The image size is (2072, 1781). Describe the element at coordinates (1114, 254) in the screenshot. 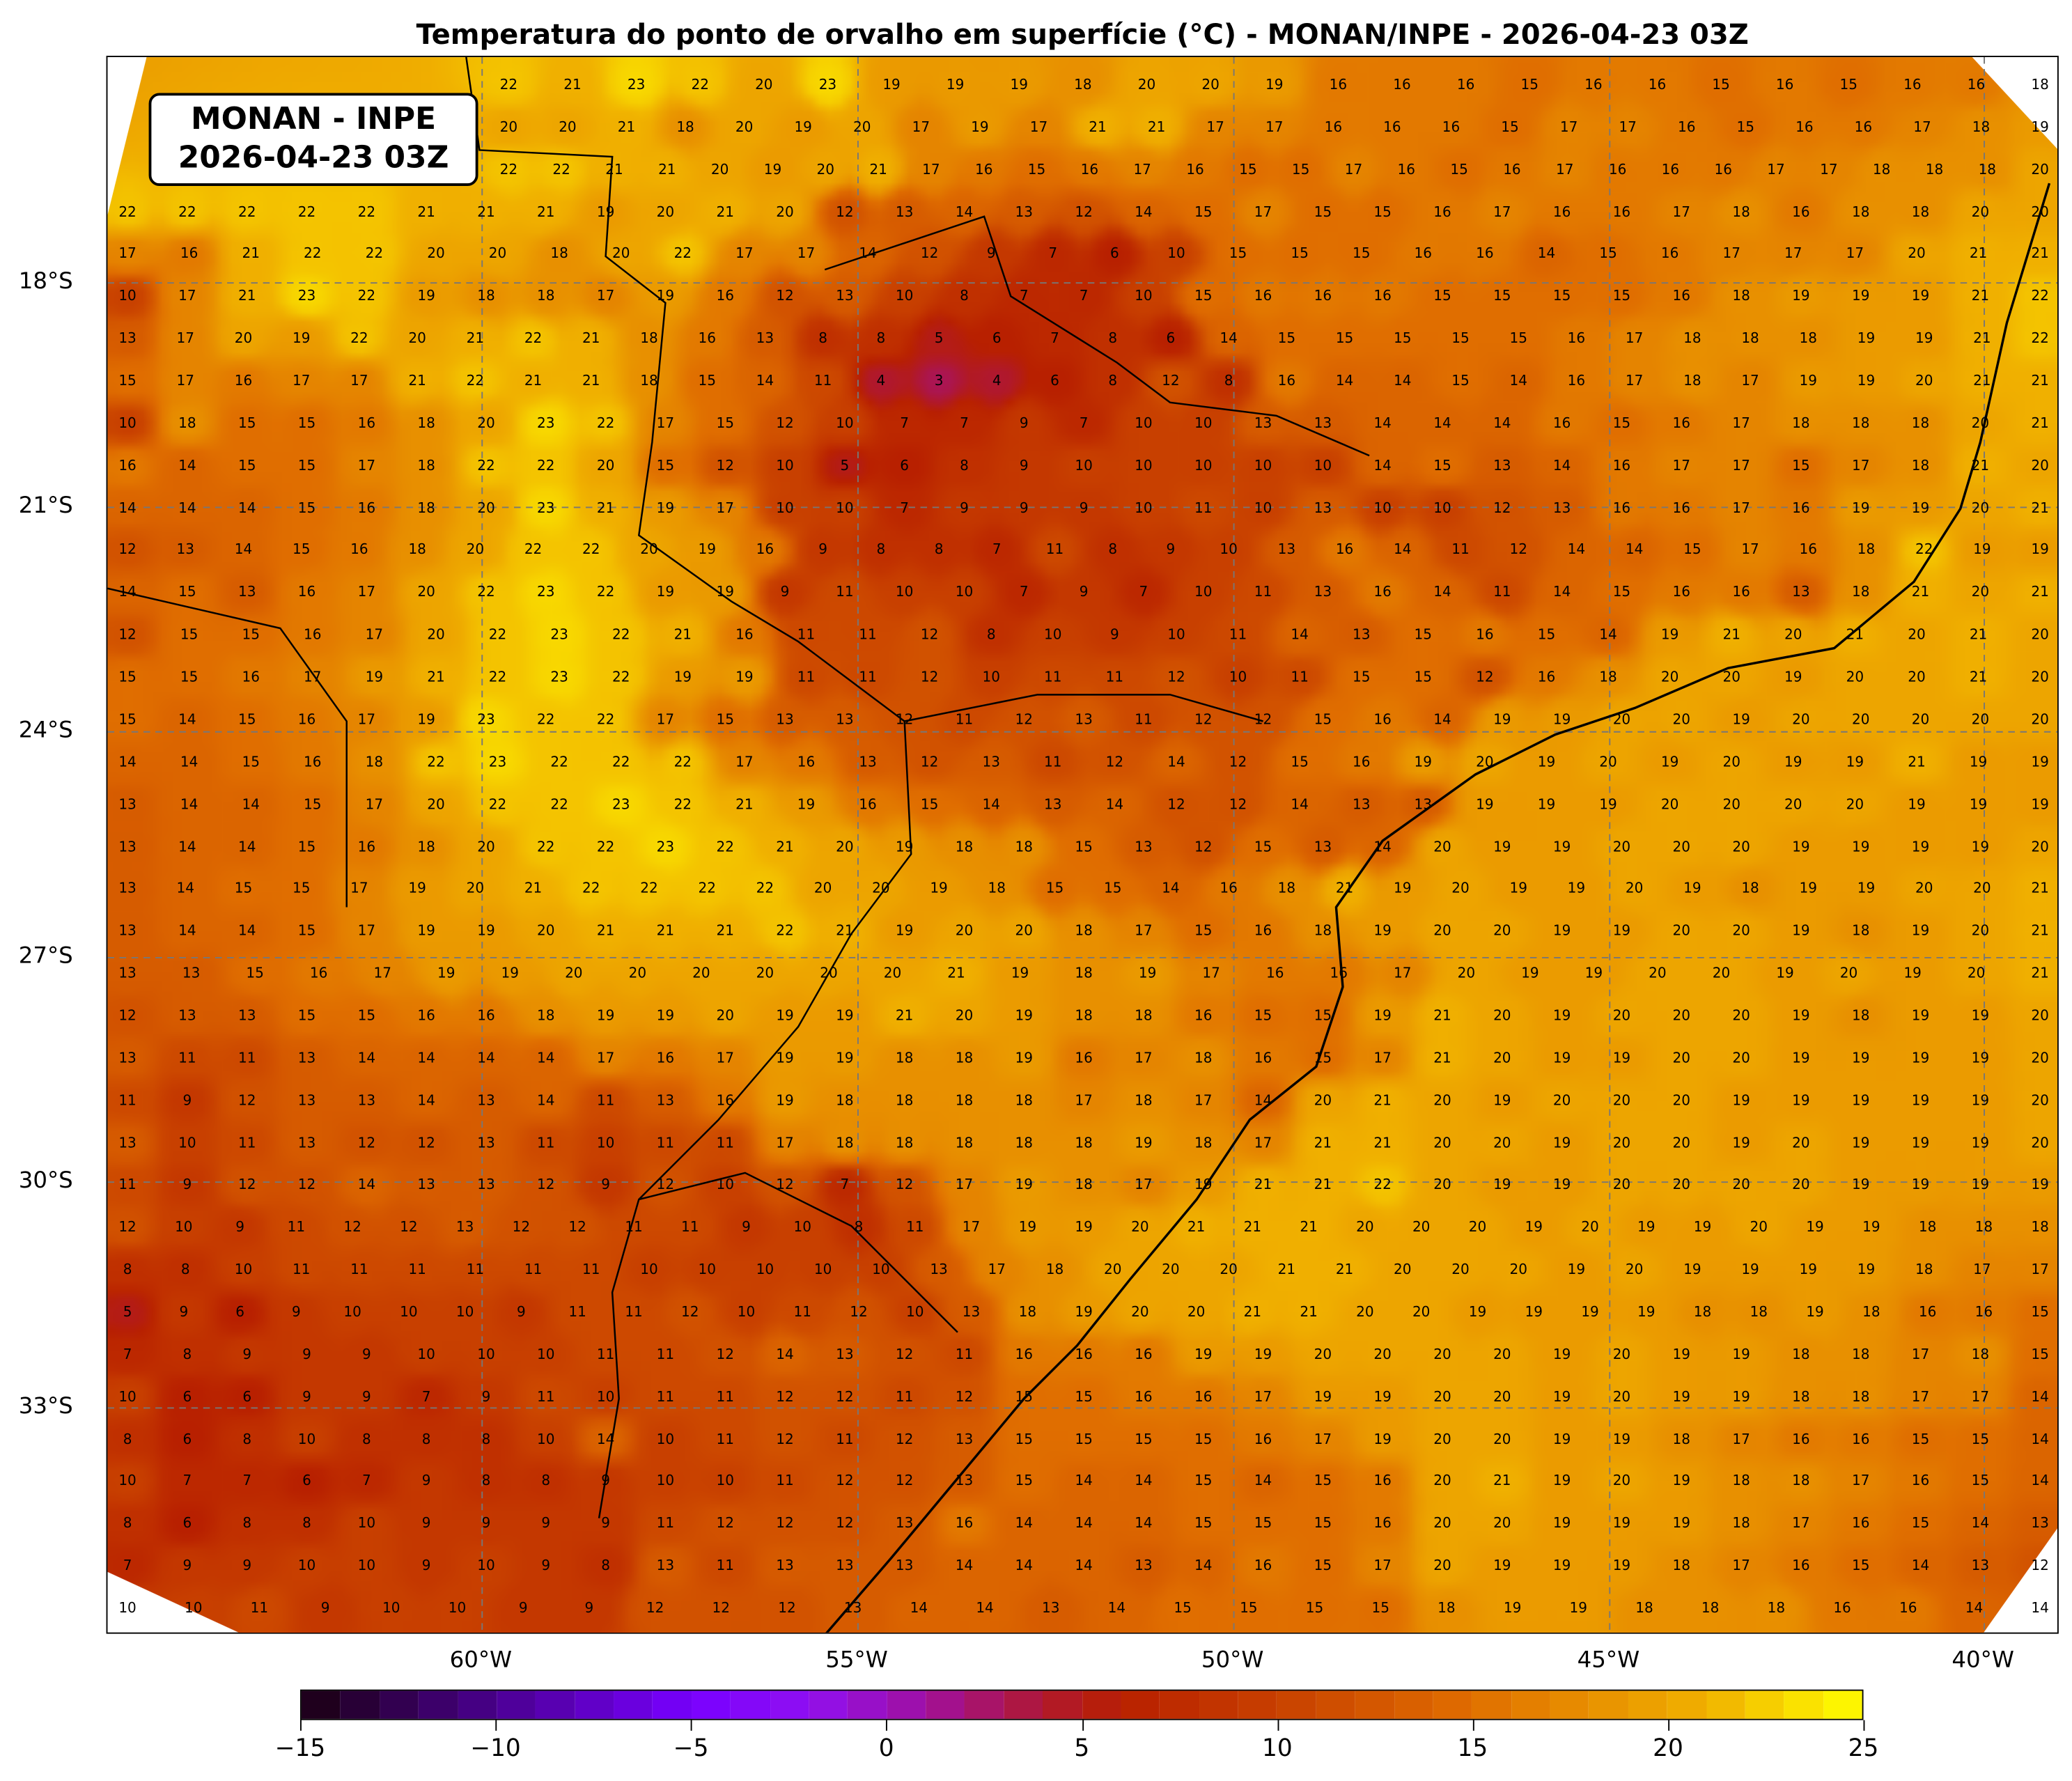

I see `station-value: 6` at that location.